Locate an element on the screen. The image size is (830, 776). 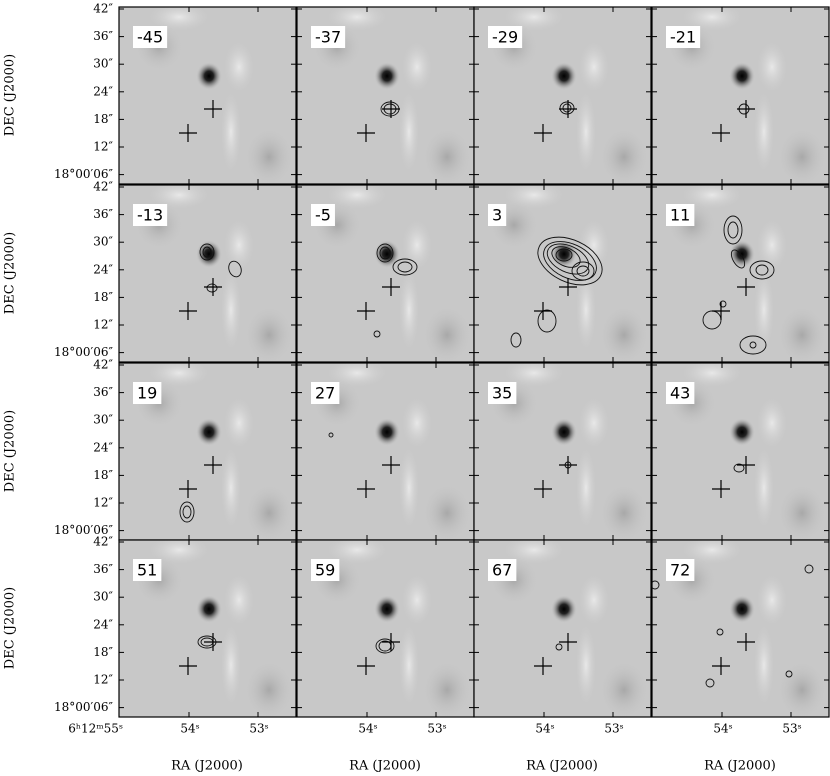
panel: 11 is located at coordinates (740, 273).